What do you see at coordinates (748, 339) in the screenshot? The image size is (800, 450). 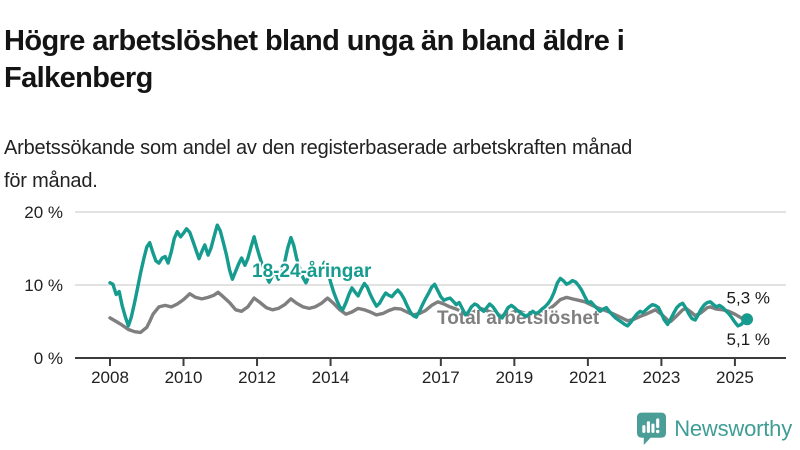 I see `end-value-label-total-arbetsloshet: 5,1 %` at bounding box center [748, 339].